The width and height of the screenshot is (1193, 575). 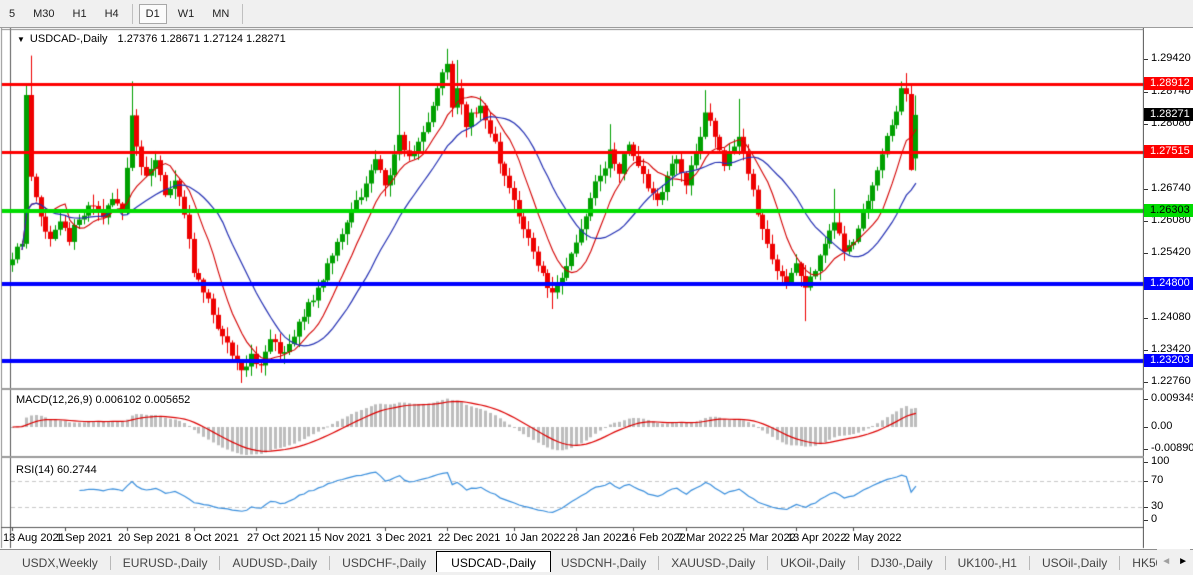 I want to click on date-axis-label: 10 Jan 2022, so click(x=535, y=538).